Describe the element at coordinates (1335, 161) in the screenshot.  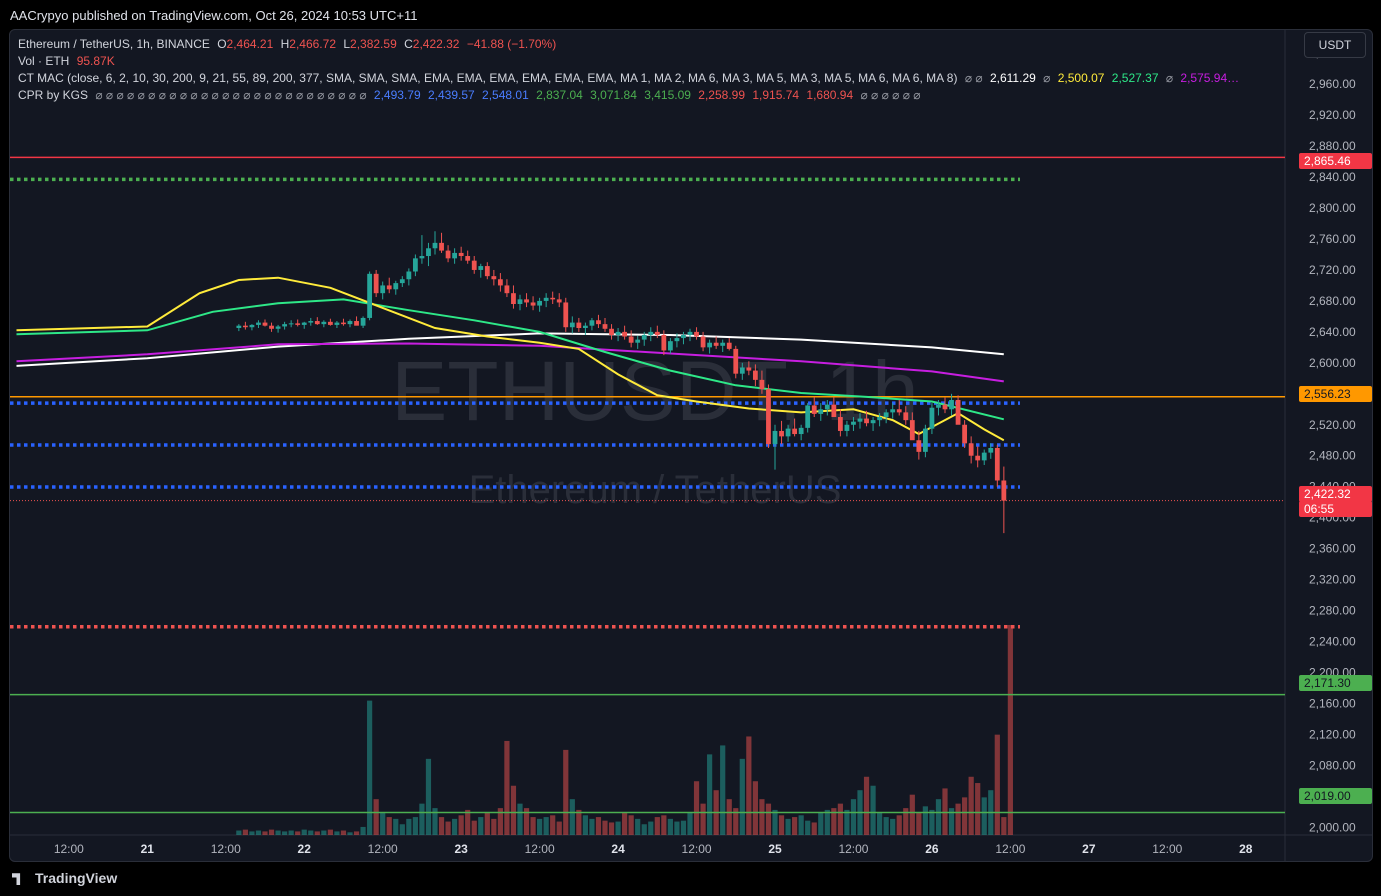
I see `price-tag-red-level: 2,865.46` at that location.